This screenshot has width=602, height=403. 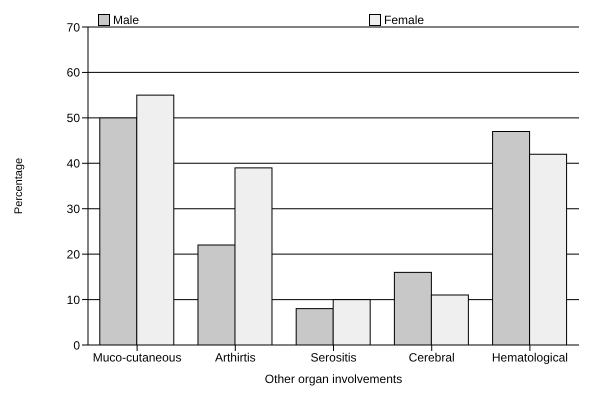 I want to click on x-tick-label: Cerebral, so click(x=431, y=357).